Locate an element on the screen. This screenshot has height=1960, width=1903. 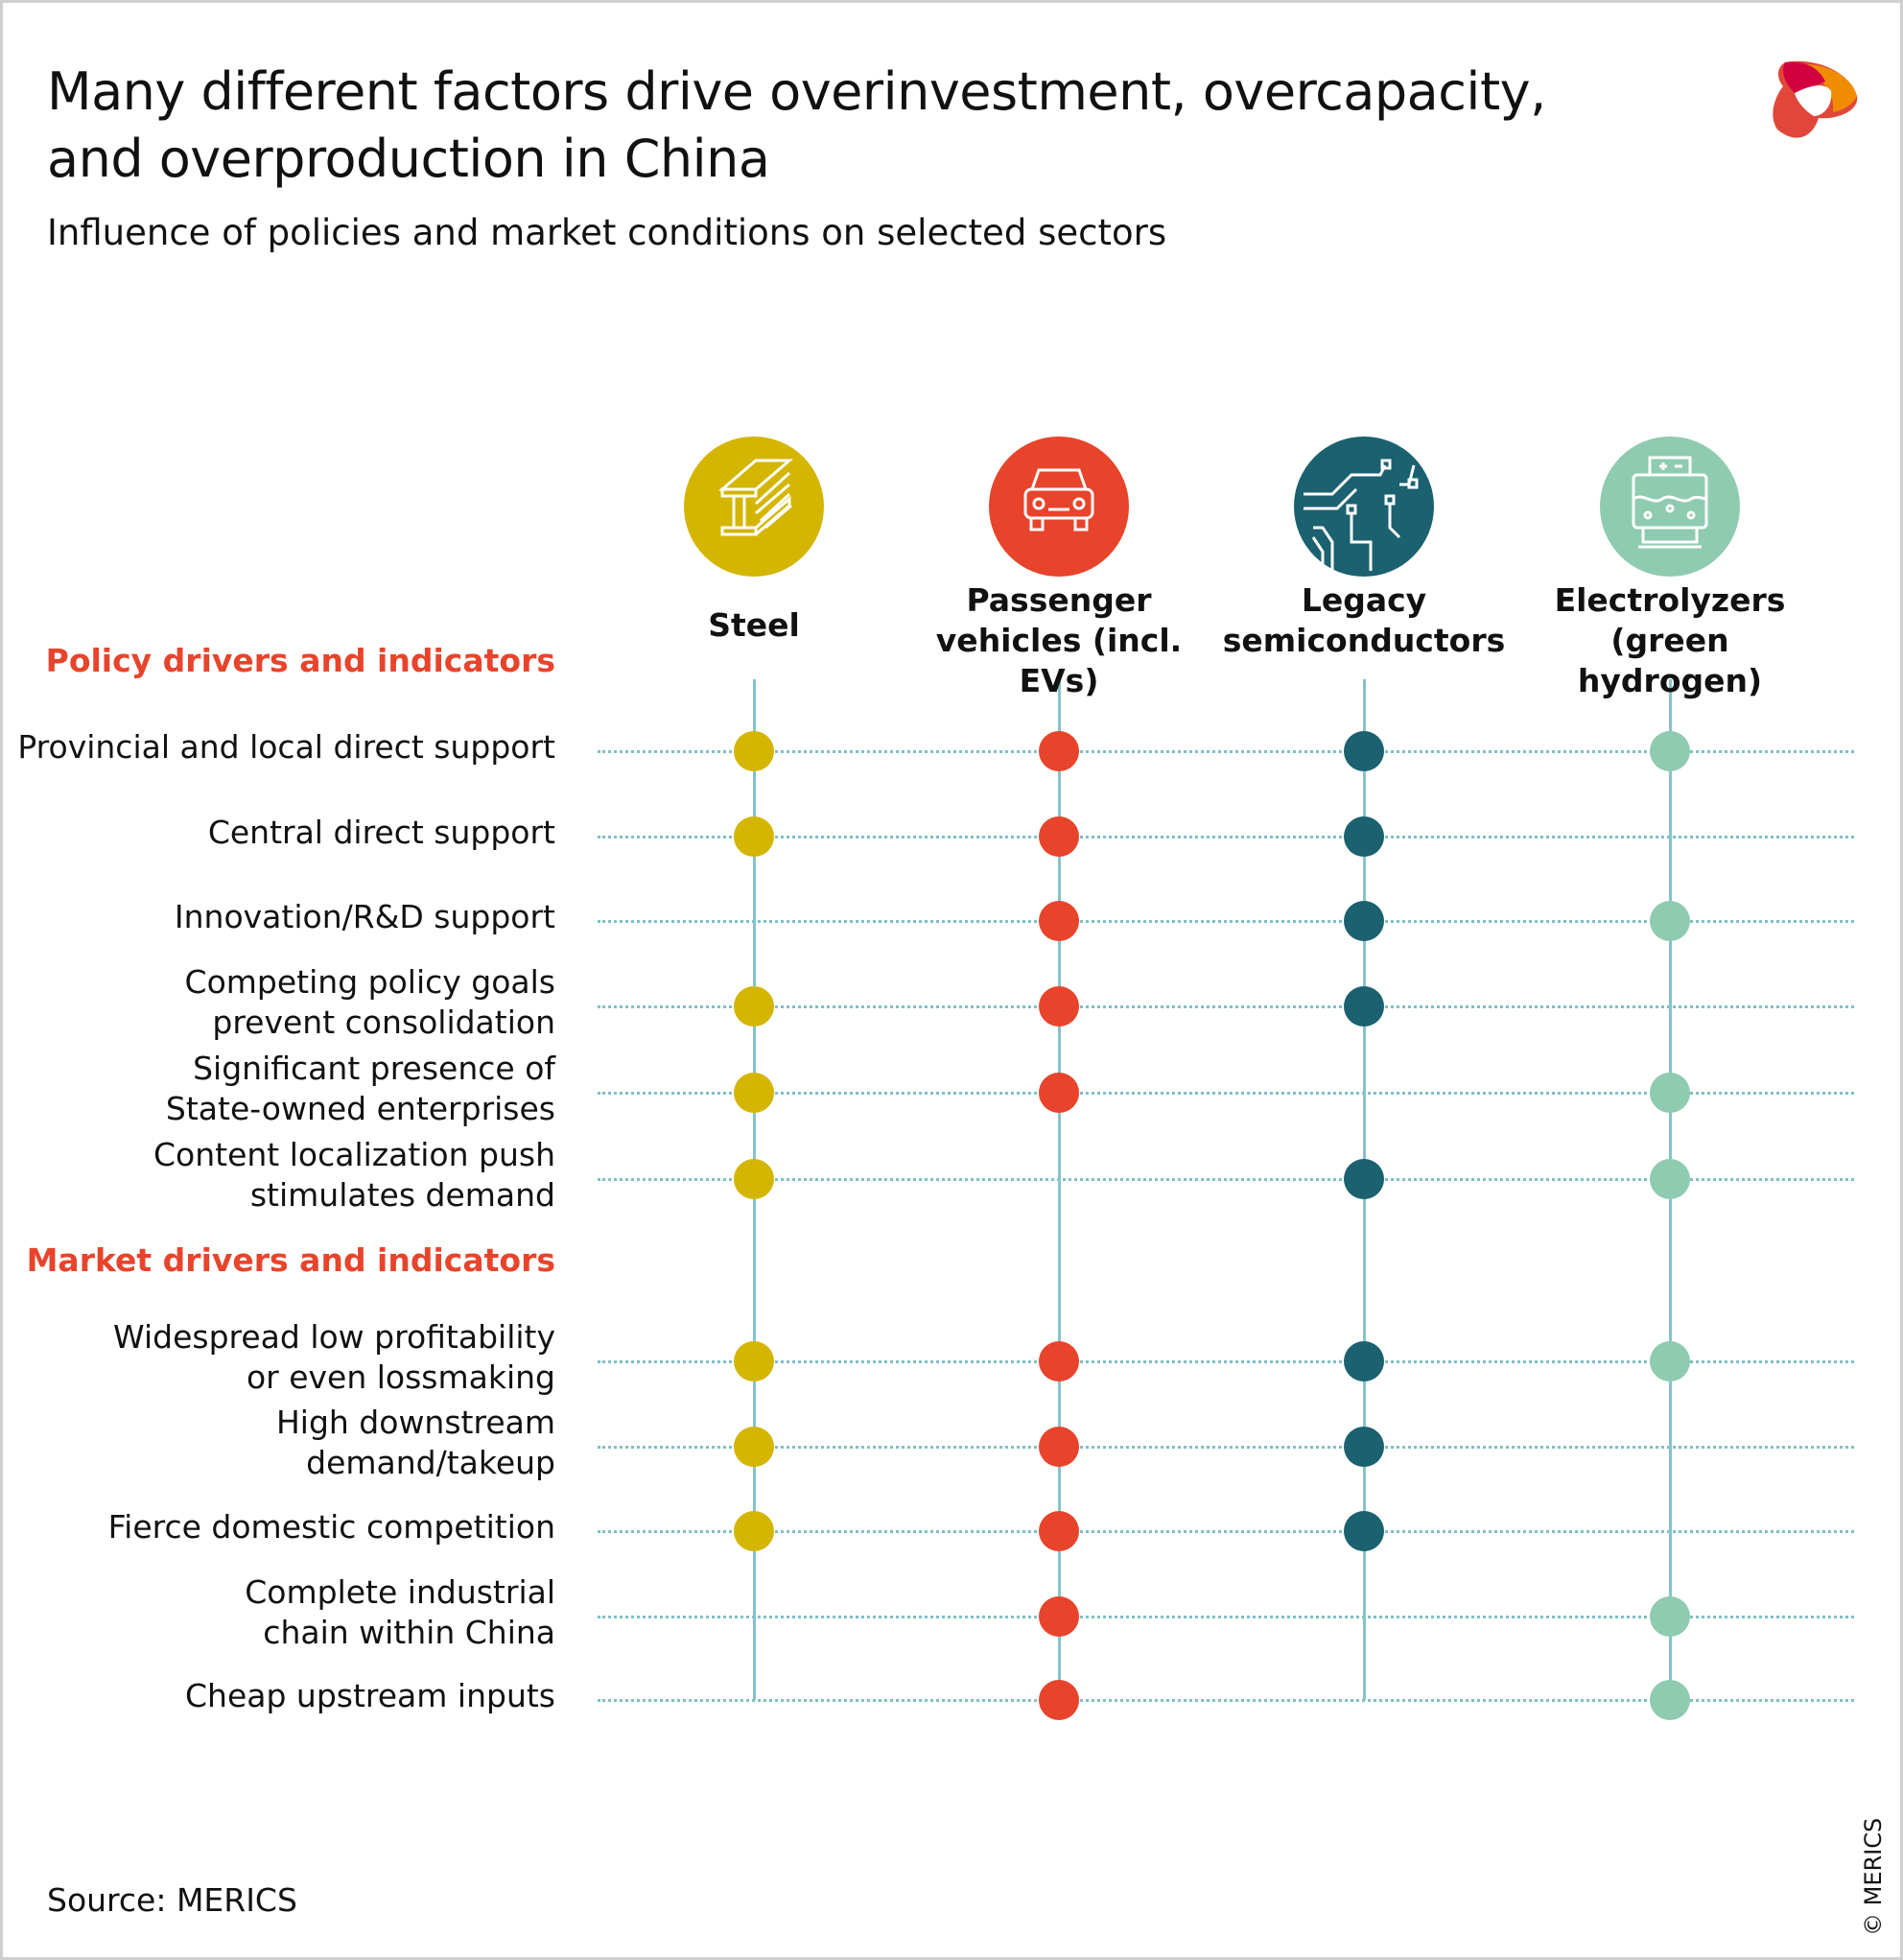
row-label: Central direct support is located at coordinates (381, 833).